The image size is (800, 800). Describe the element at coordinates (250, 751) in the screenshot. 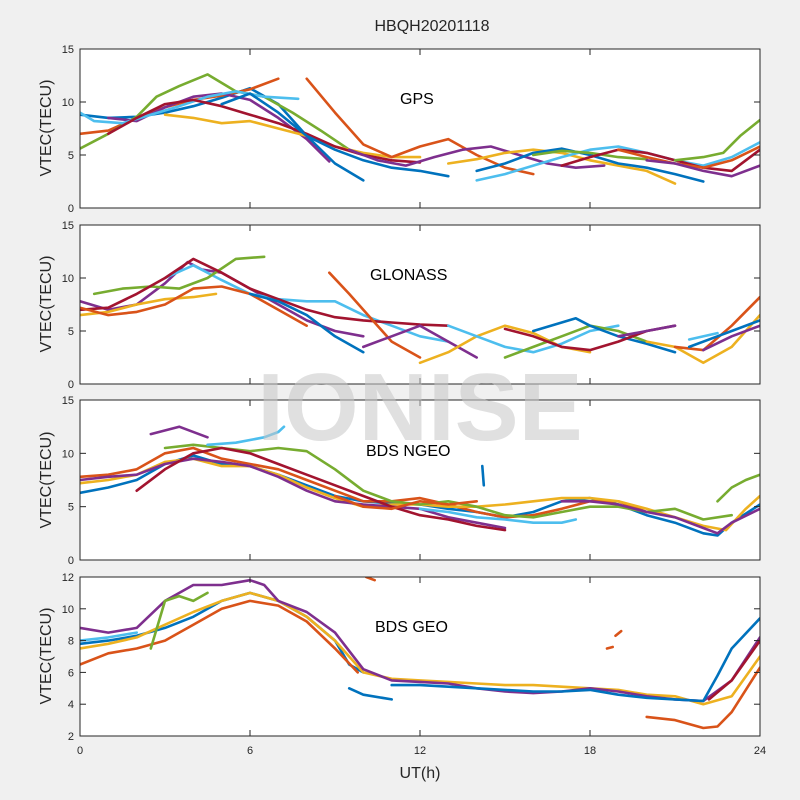

I see `x-tick-label: 6` at that location.